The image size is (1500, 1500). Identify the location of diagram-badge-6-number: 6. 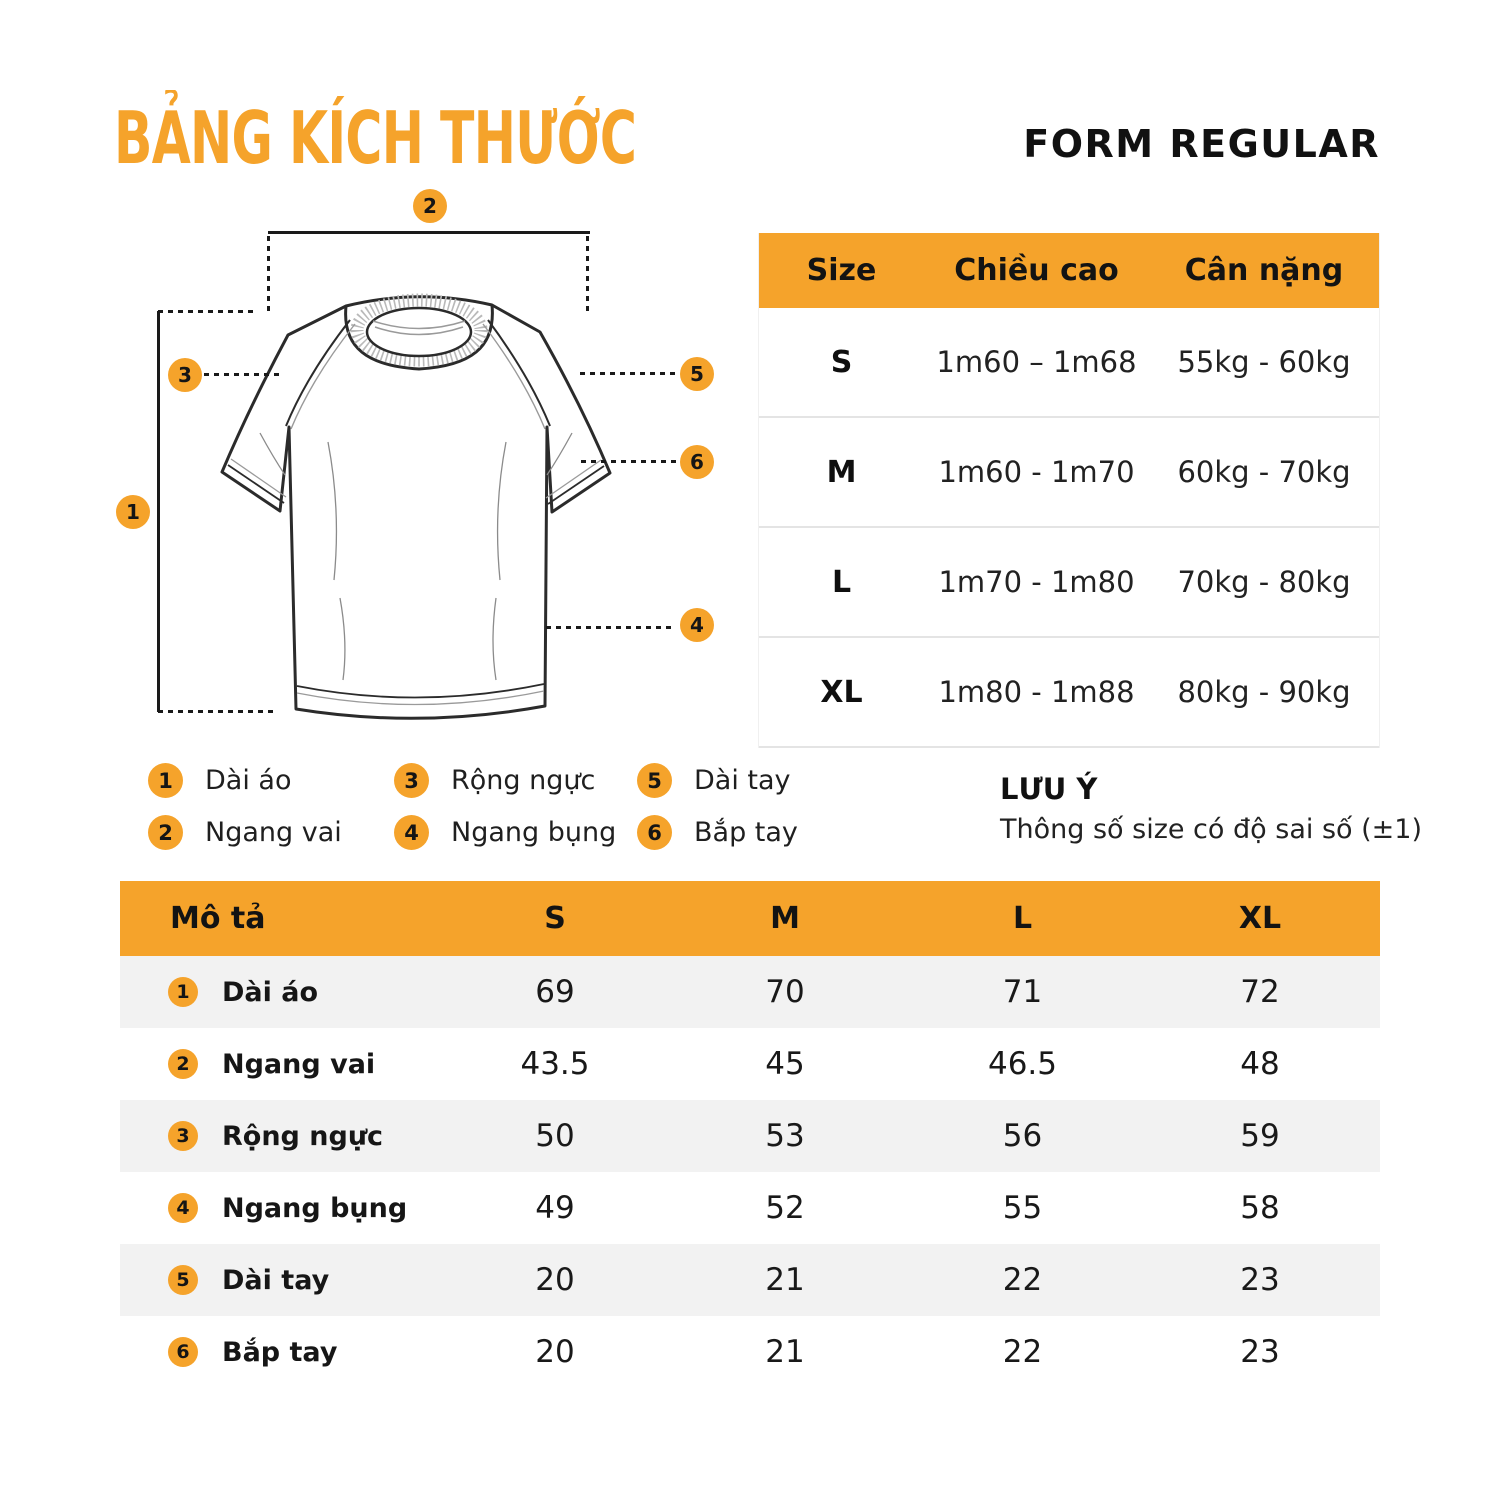
(697, 462).